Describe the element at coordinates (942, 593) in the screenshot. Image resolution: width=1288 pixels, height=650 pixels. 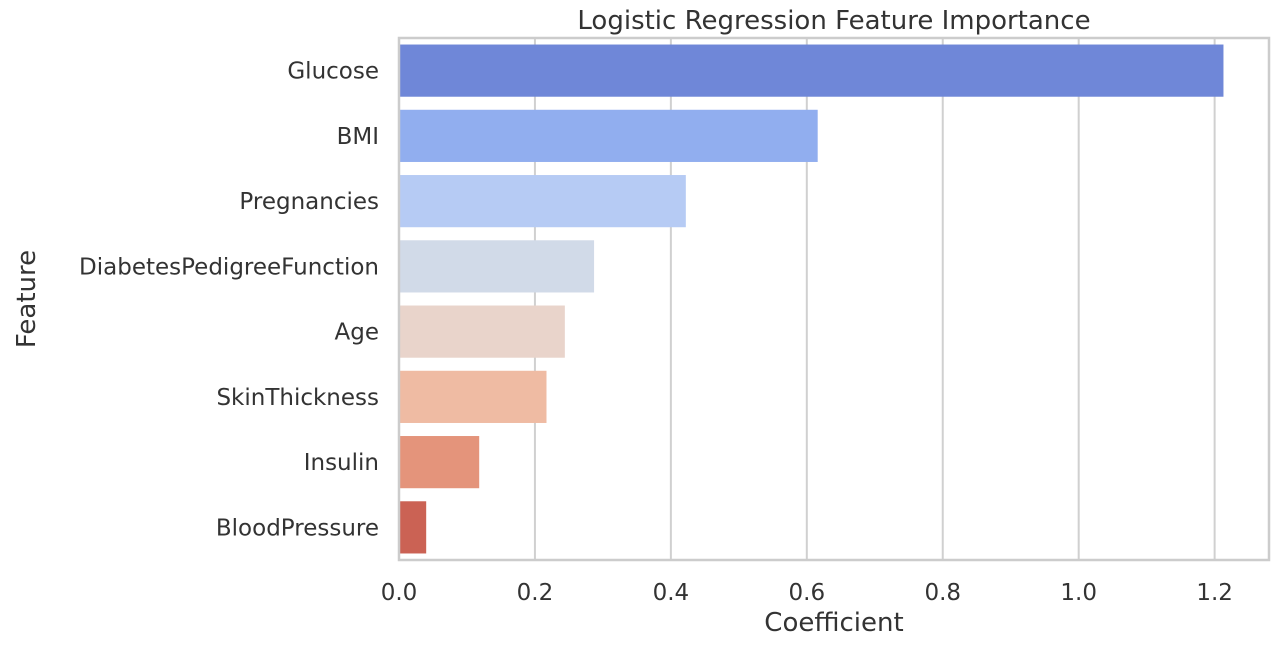
I see `x-tick-label: 0.8` at that location.